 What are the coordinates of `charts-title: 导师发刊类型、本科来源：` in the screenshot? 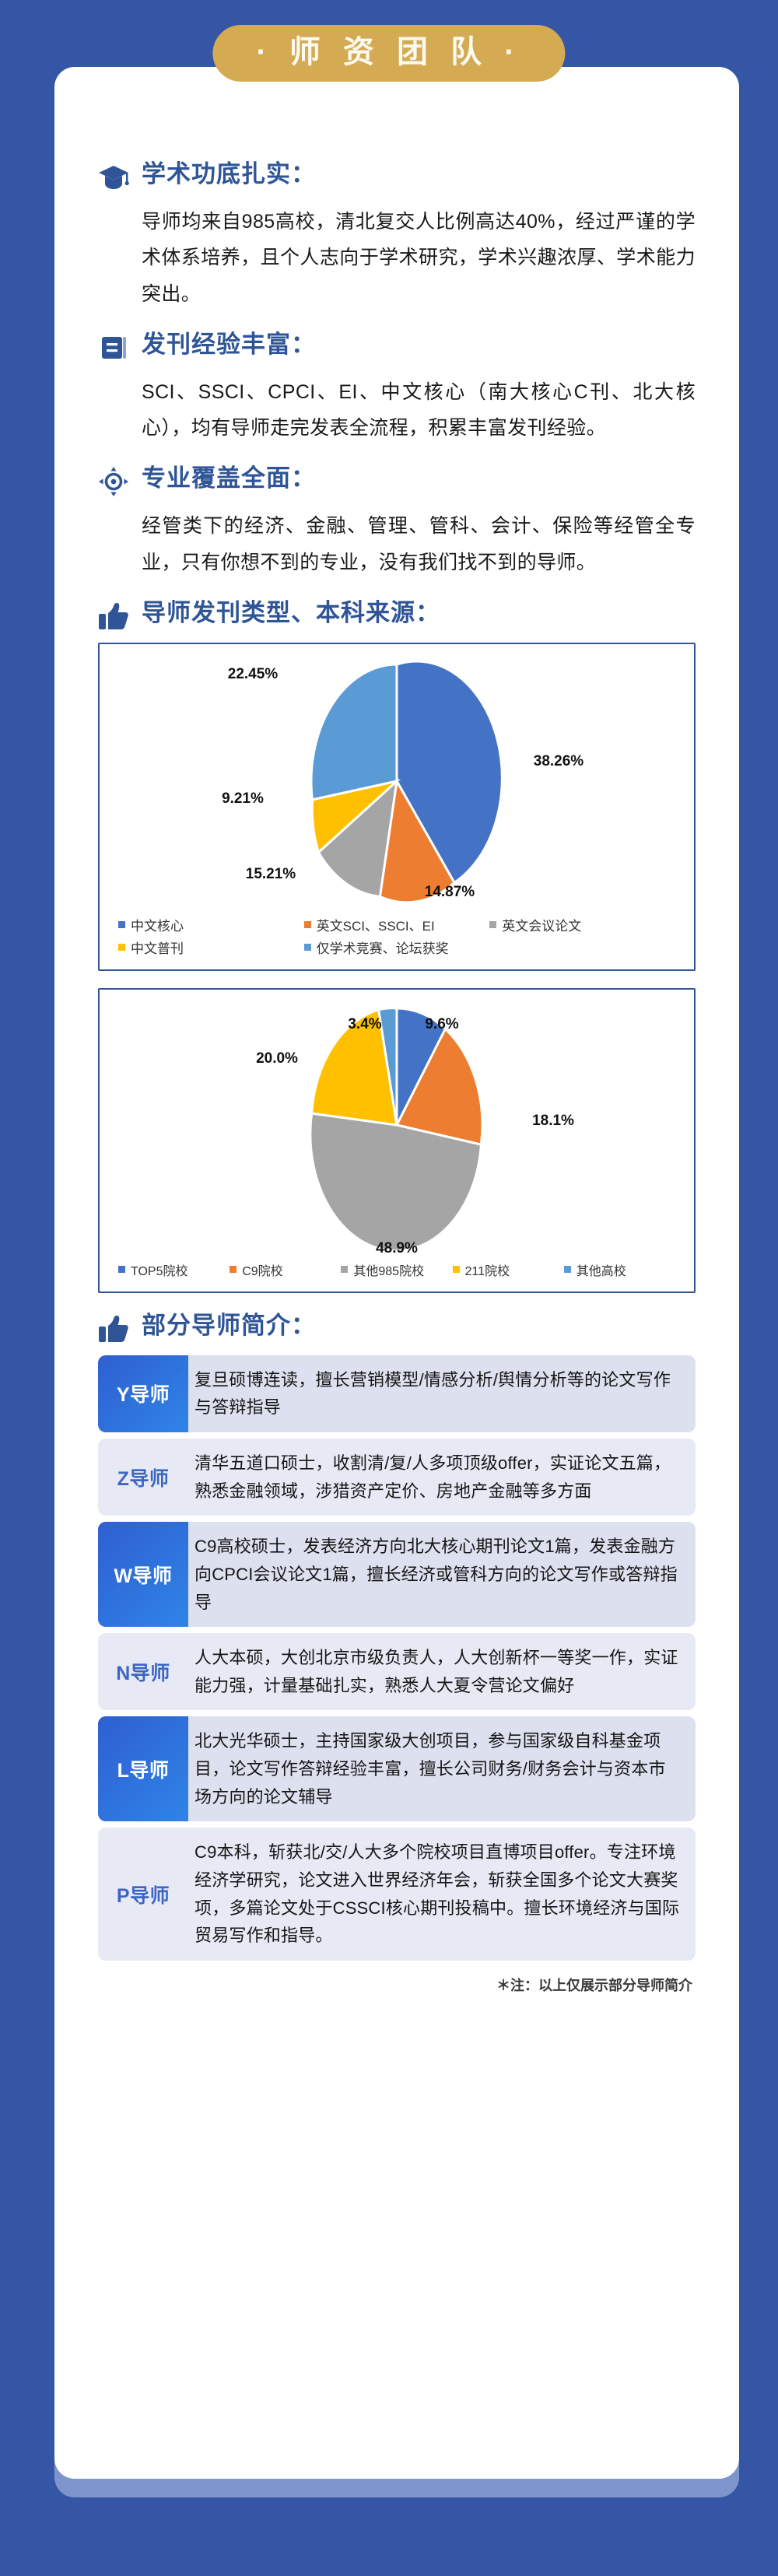 It's located at (291, 612).